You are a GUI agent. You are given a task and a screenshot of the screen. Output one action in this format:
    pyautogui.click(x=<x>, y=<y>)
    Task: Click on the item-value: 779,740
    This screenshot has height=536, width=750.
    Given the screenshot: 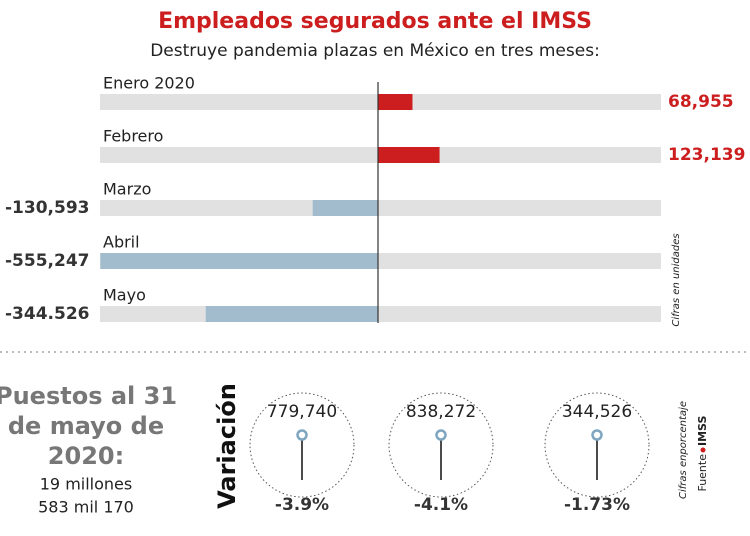 What is the action you would take?
    pyautogui.click(x=302, y=412)
    